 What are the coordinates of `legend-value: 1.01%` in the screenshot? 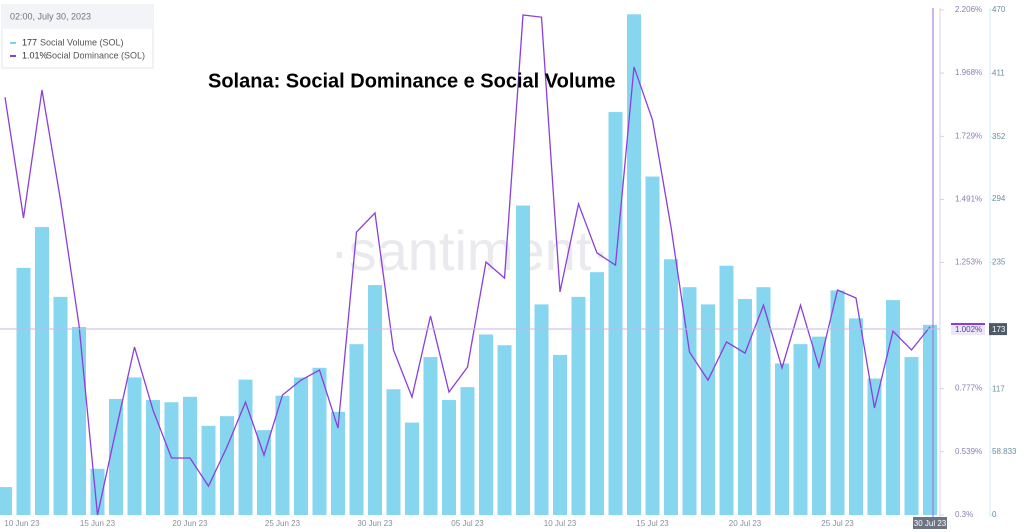 It's located at (35, 55).